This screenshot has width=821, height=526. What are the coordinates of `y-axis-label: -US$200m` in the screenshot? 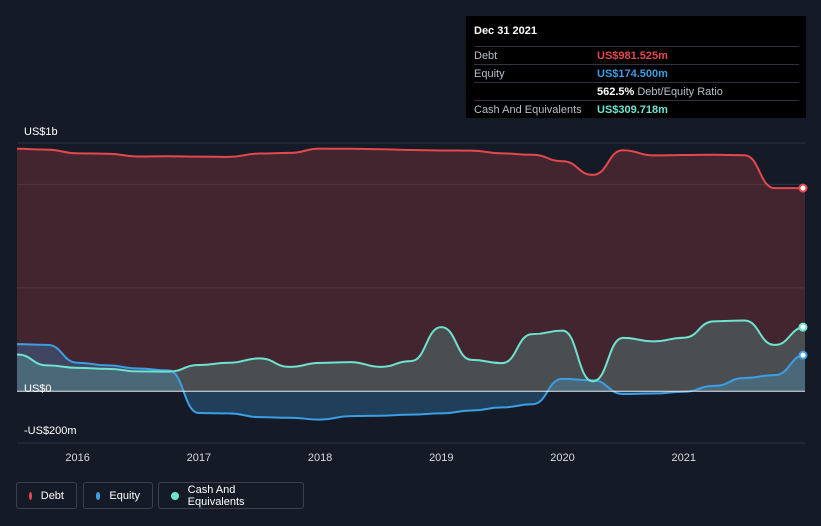 It's located at (50, 431).